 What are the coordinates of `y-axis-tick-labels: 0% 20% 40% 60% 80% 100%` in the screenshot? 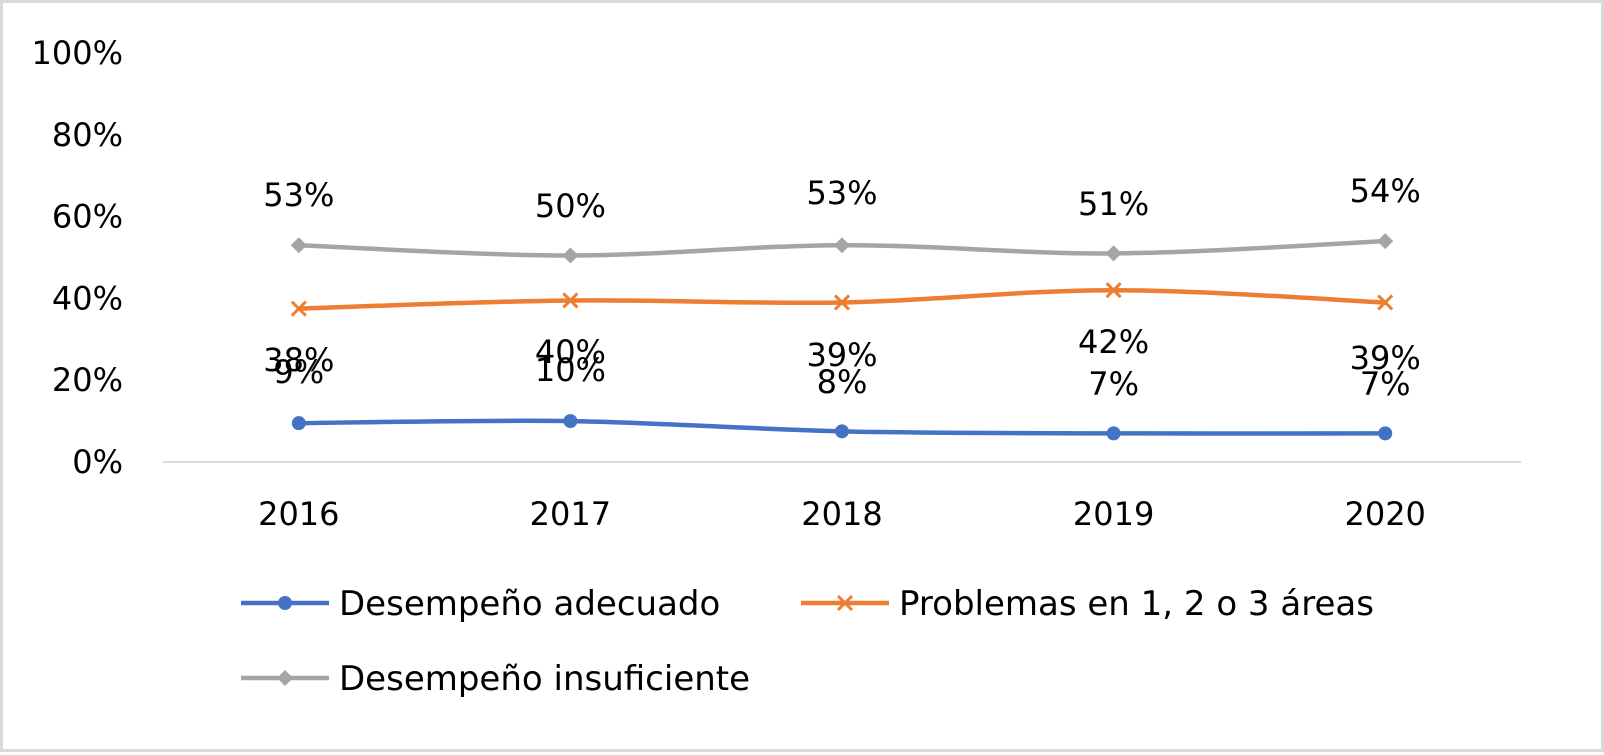 It's located at (77, 257).